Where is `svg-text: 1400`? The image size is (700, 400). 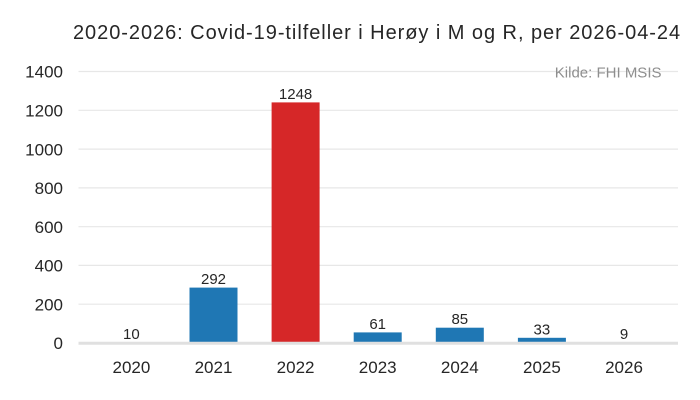
svg-text: 1400 is located at coordinates (44, 72).